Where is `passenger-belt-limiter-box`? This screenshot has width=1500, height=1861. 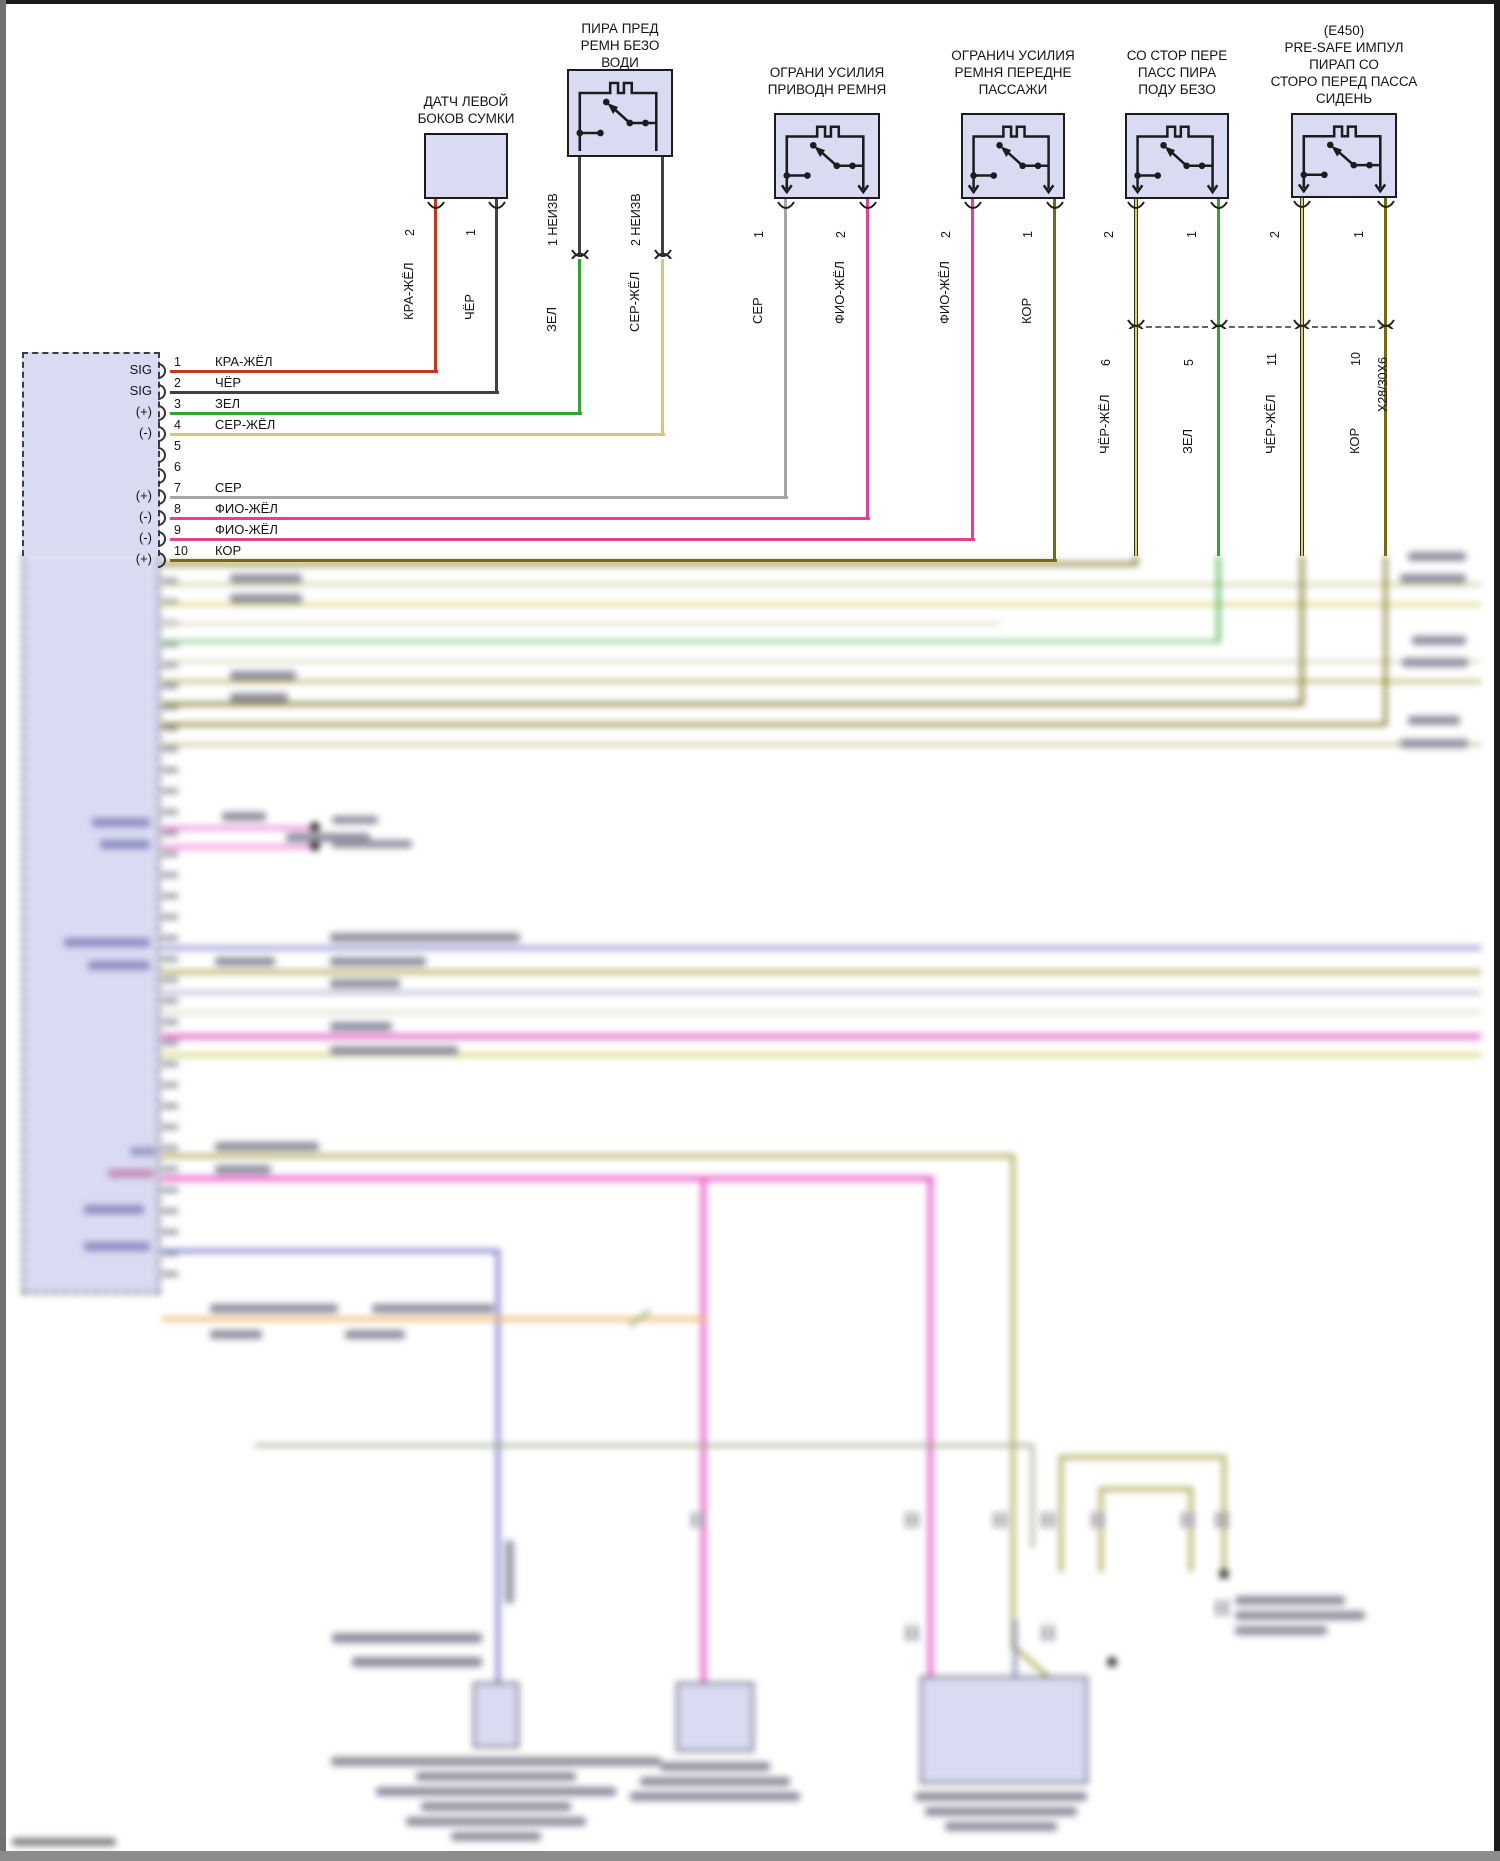
passenger-belt-limiter-box is located at coordinates (1013, 156).